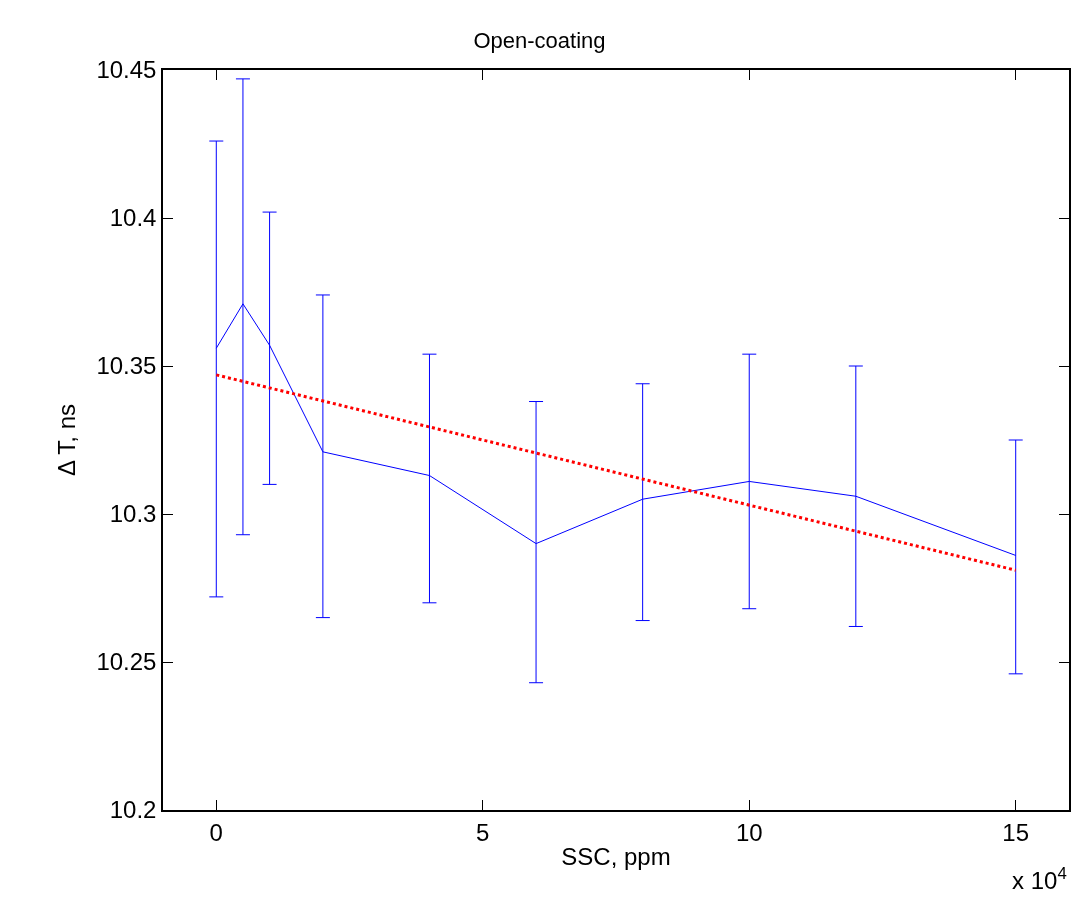 The image size is (1079, 906). What do you see at coordinates (616, 857) in the screenshot?
I see `x-axis-title: SSC, ppm` at bounding box center [616, 857].